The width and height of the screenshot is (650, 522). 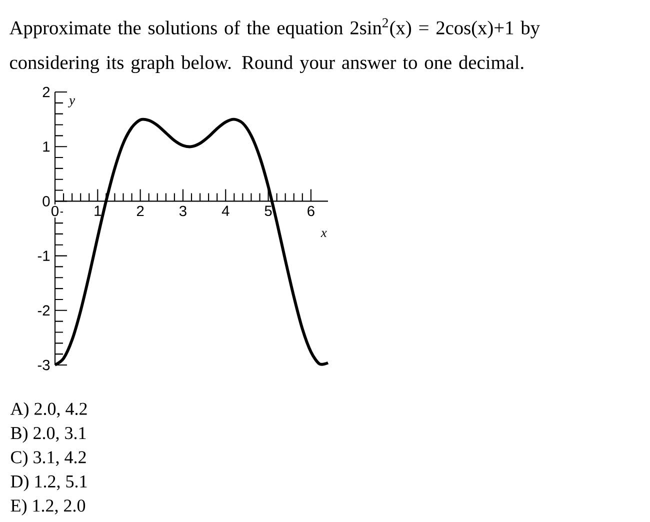 I want to click on y-tick-label: 1, so click(x=46, y=147).